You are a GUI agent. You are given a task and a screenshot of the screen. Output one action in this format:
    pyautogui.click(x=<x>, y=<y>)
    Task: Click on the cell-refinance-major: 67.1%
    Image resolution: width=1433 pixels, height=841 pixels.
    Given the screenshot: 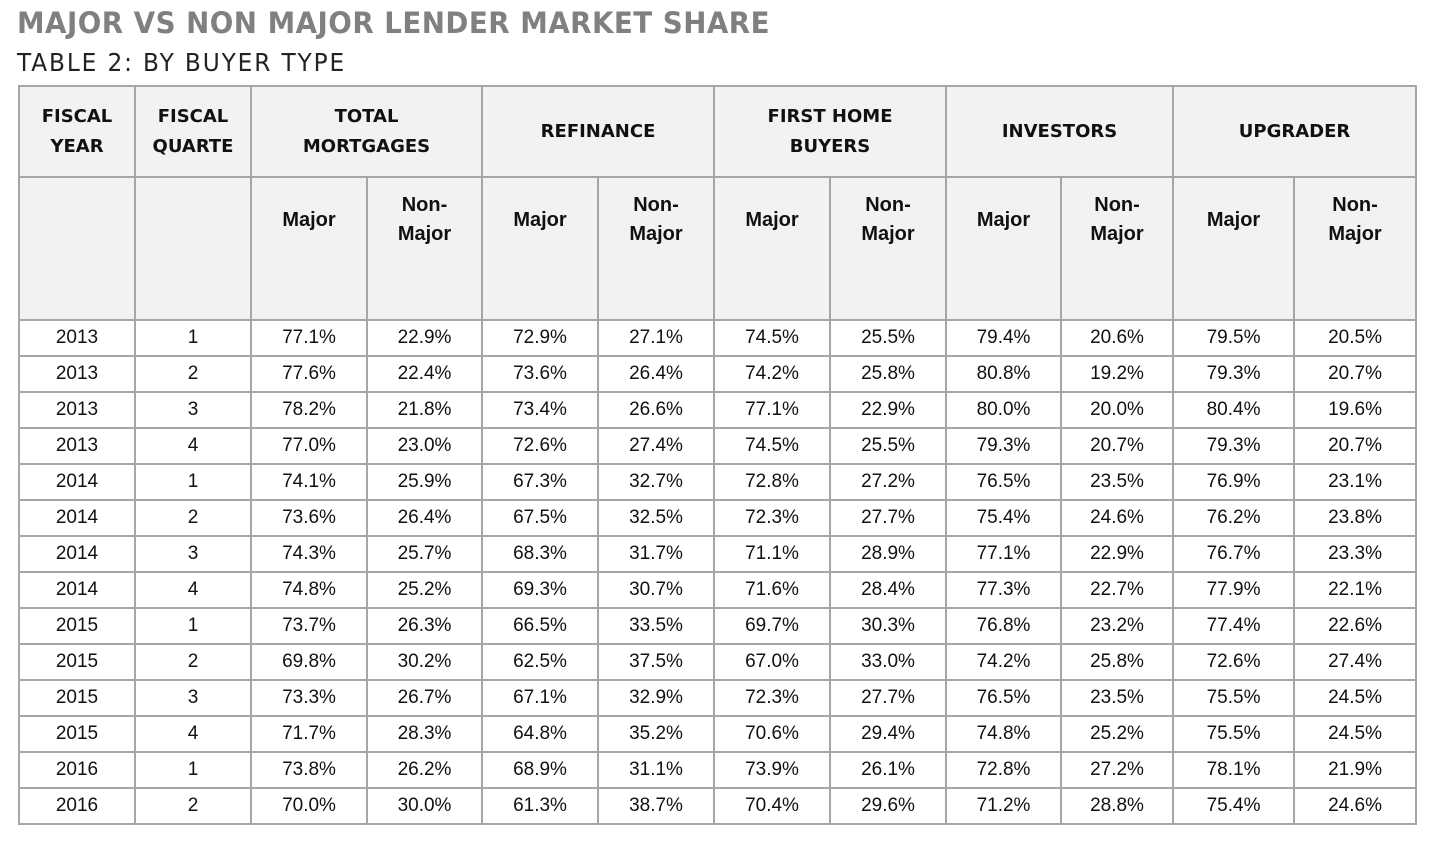 What is the action you would take?
    pyautogui.click(x=540, y=698)
    